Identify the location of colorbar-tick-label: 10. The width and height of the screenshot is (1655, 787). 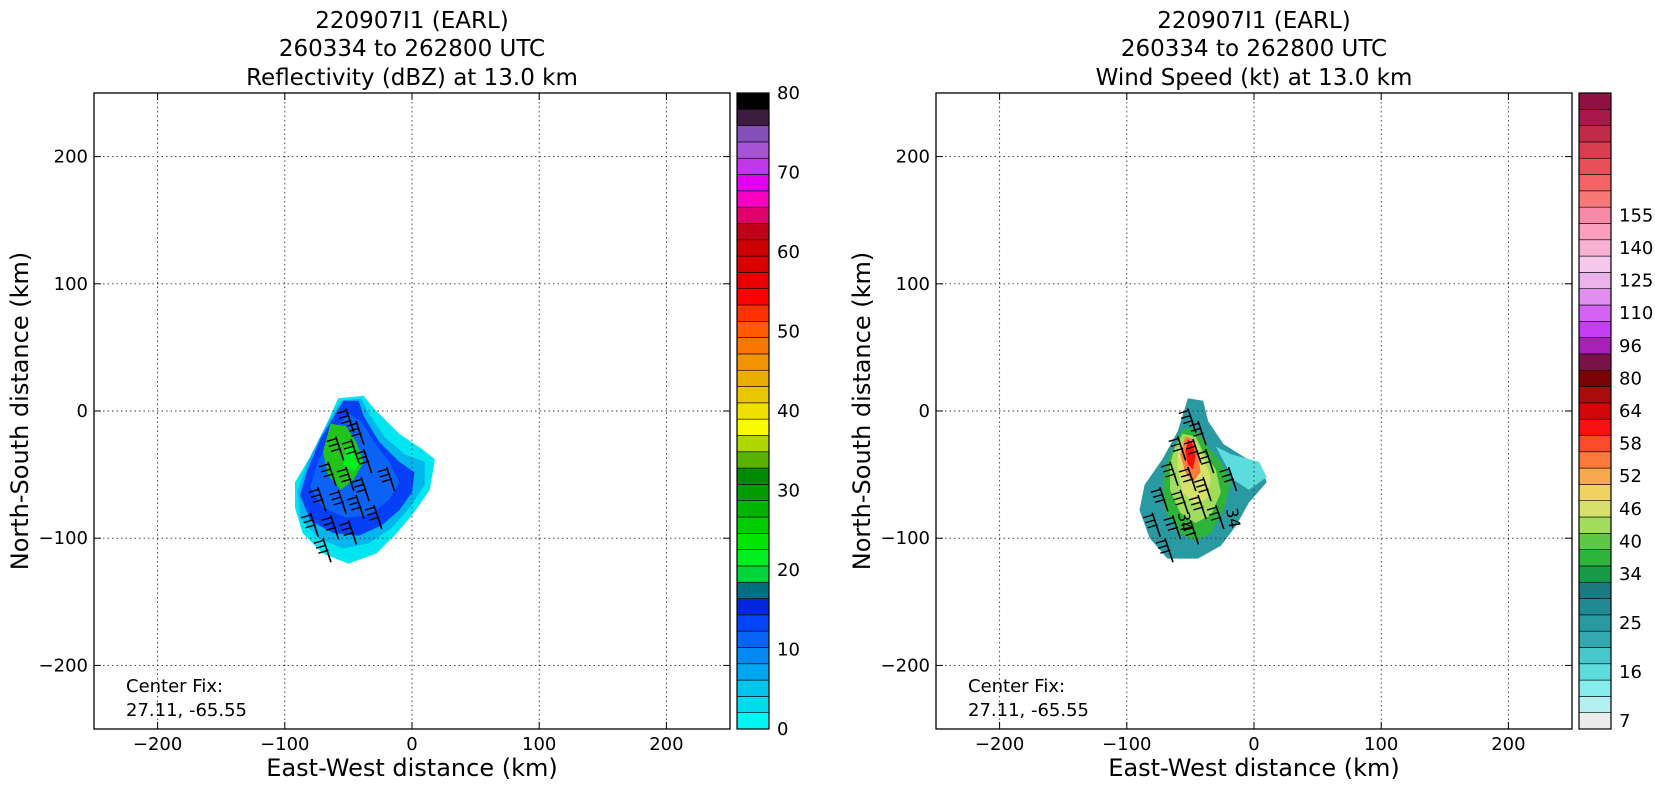
(788, 650).